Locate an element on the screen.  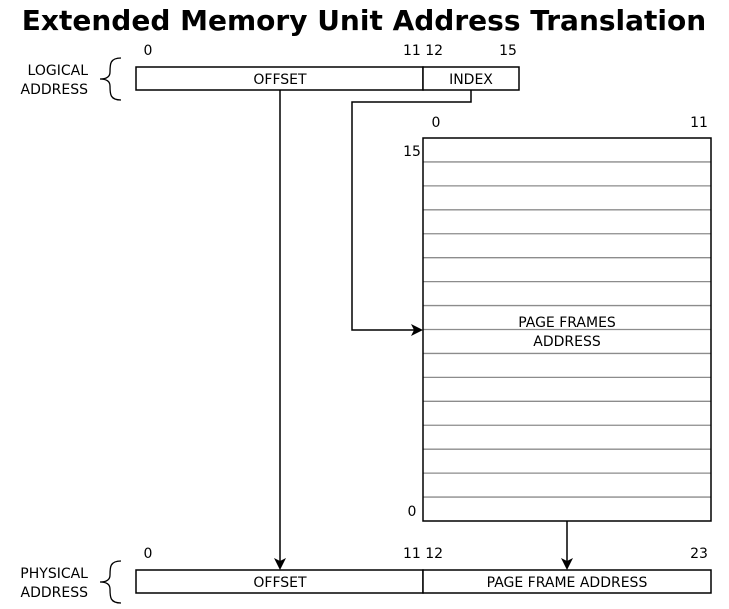
table-label-line2: ADDRESS is located at coordinates (567, 342).